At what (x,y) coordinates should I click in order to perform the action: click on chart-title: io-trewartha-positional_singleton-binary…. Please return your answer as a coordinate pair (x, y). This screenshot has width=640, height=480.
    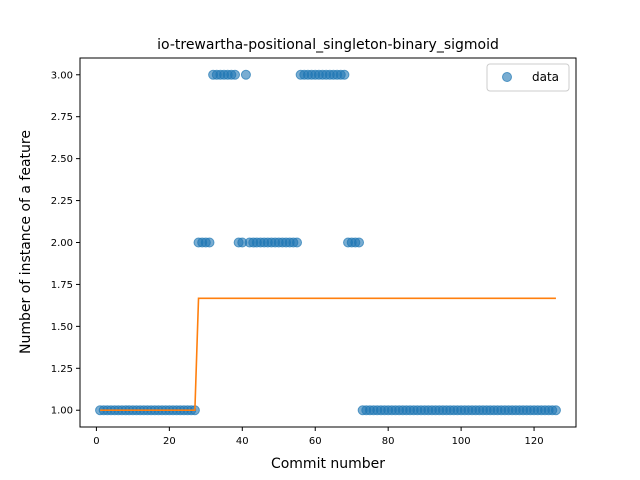
    Looking at the image, I should click on (328, 45).